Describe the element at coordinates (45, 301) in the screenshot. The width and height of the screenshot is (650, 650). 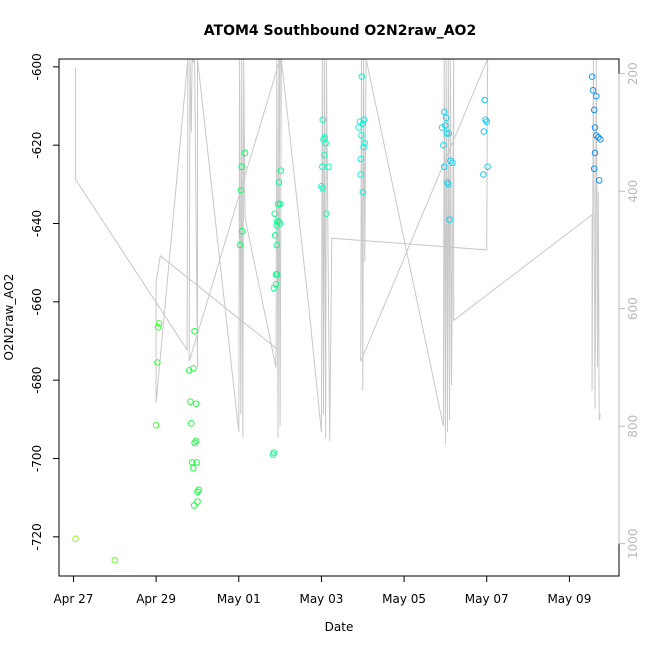
I see `y-axis: -600 -620 -640 -660 -680 -700 -720` at that location.